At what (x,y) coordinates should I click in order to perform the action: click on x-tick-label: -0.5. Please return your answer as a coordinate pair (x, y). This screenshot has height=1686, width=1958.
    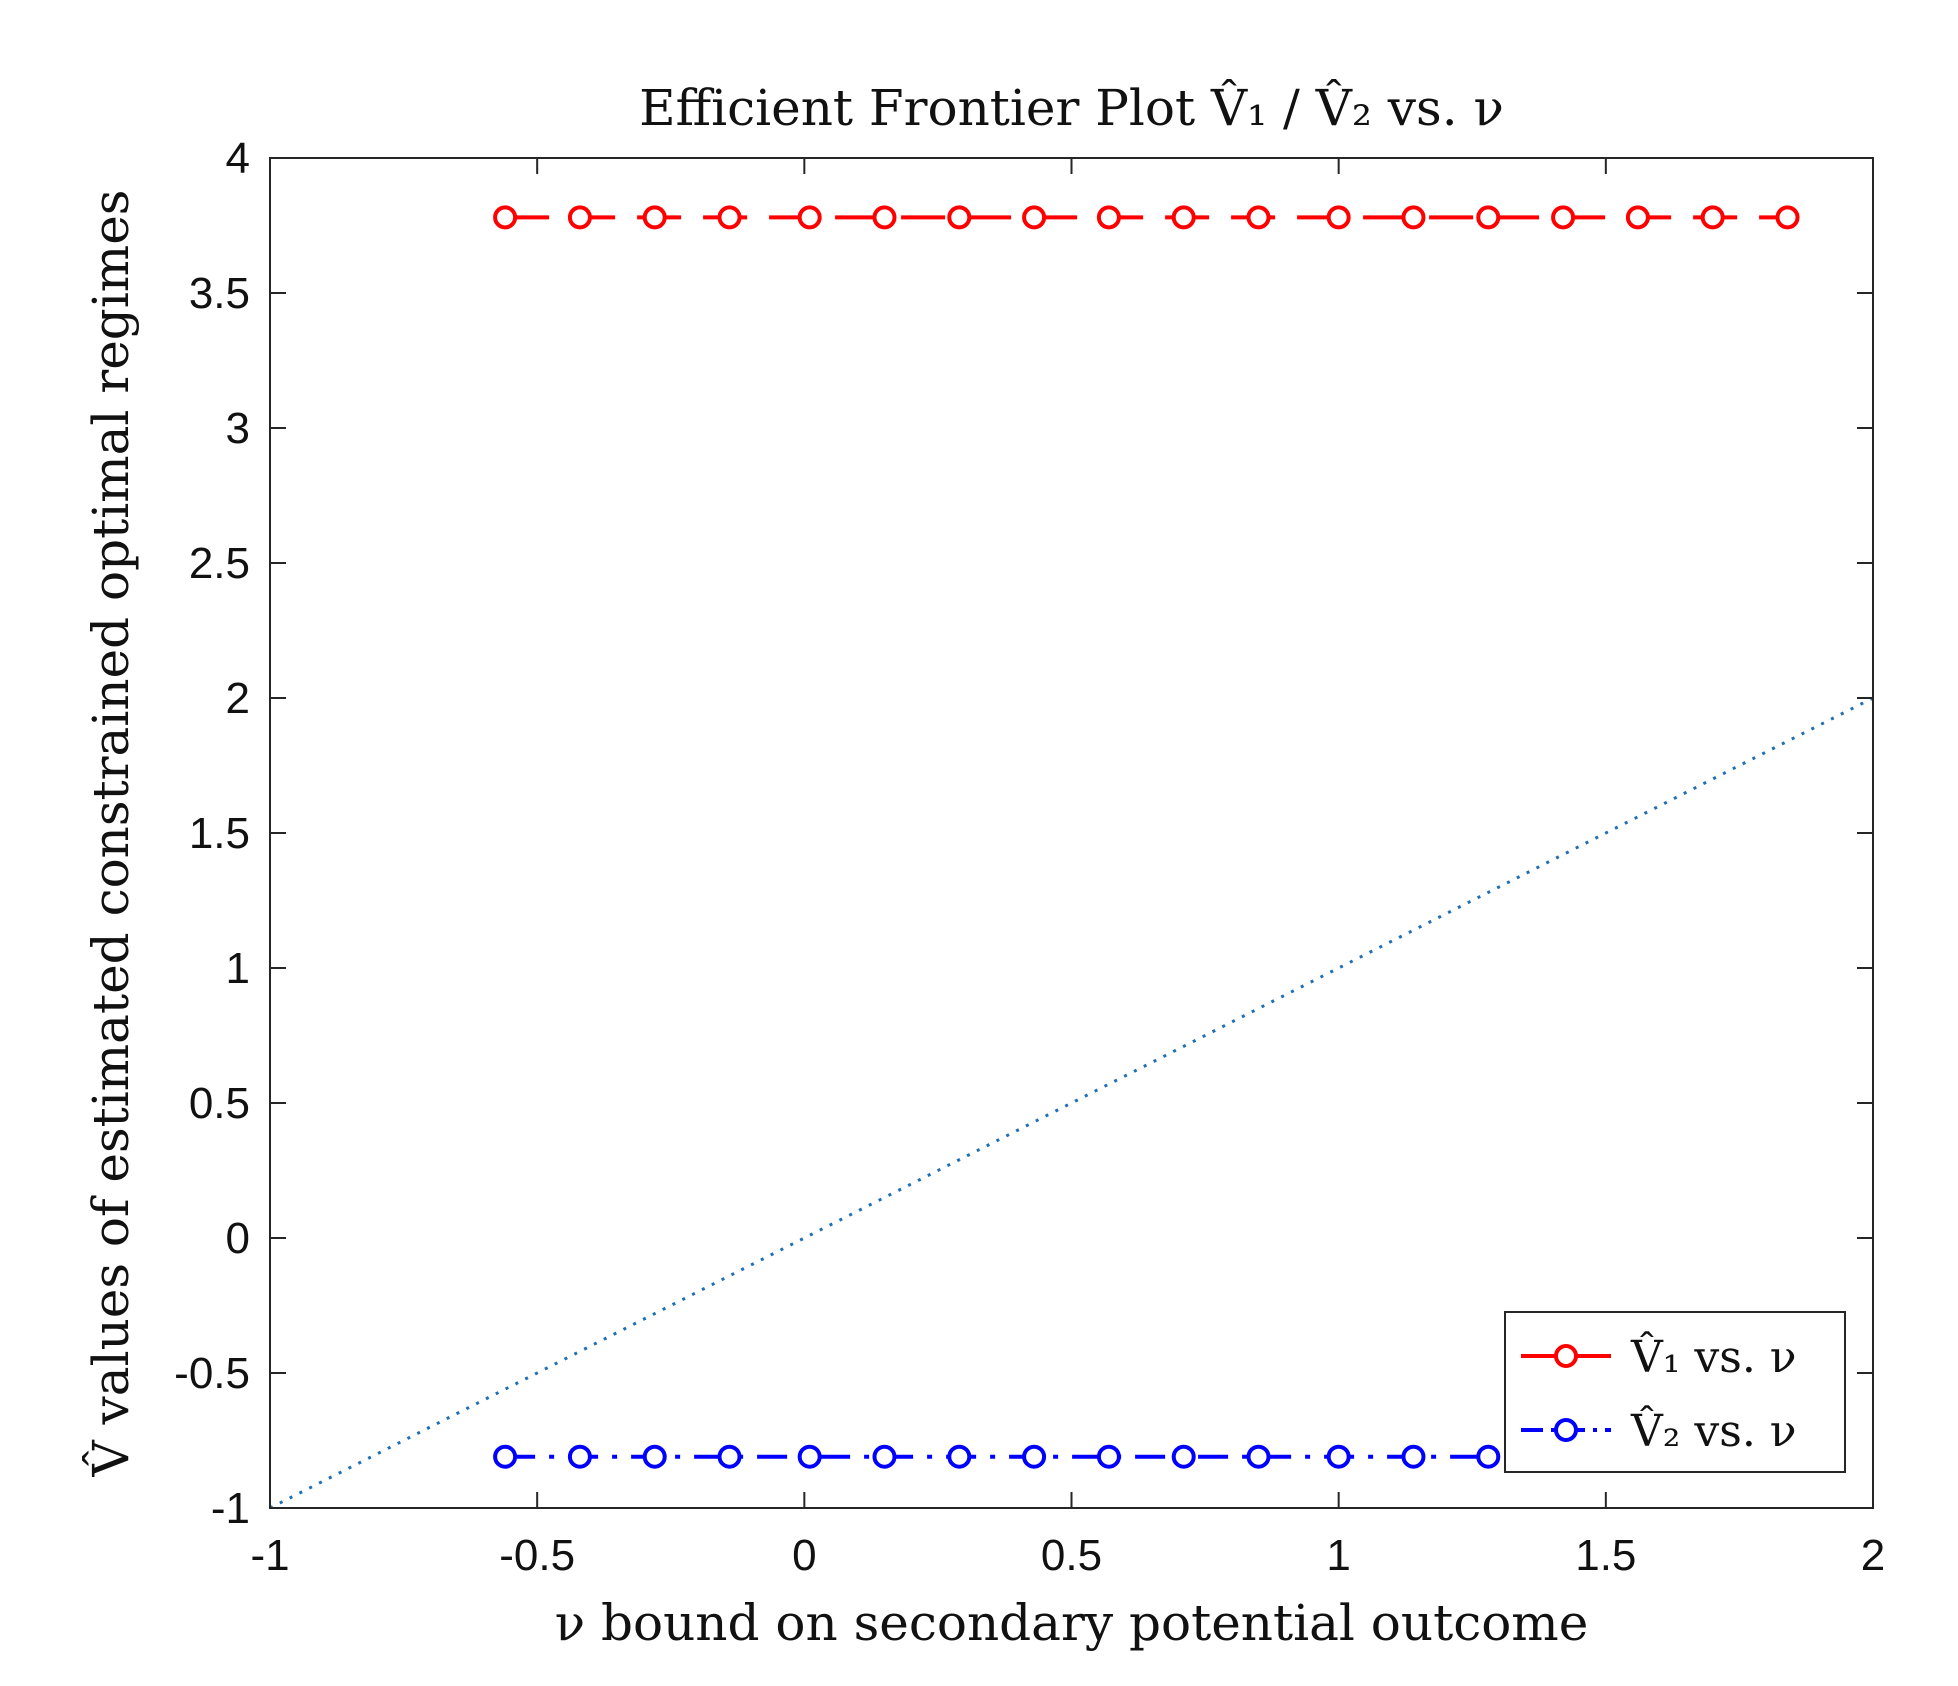
    Looking at the image, I should click on (537, 1555).